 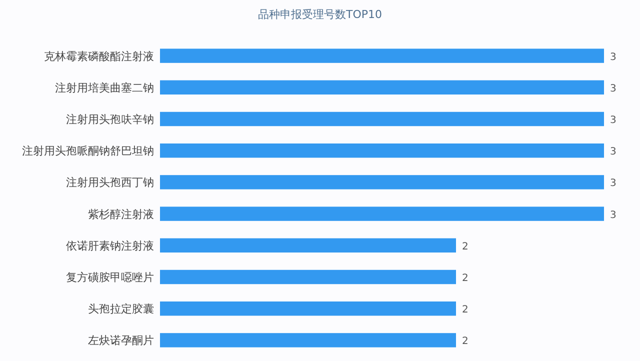 I want to click on chart-title: 品种申报受理号数TOP10, so click(x=320, y=14).